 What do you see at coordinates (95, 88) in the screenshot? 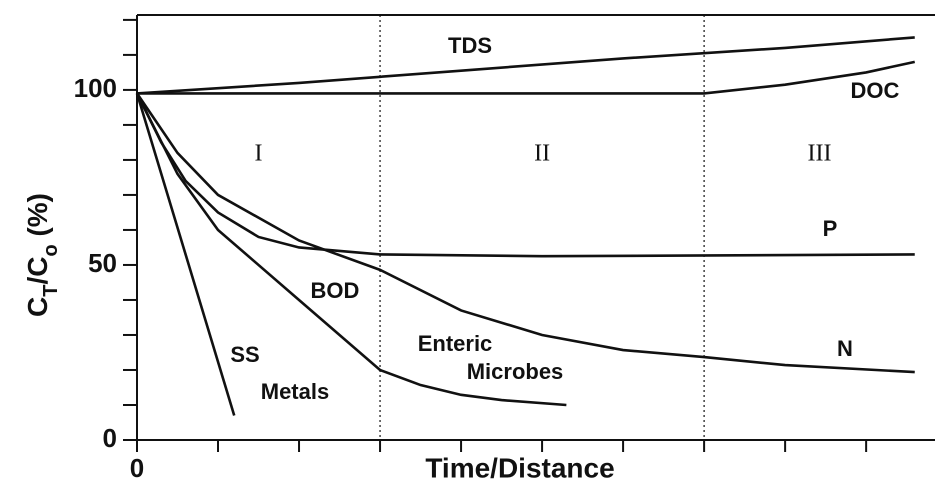
I see `y-tick-label: 100` at bounding box center [95, 88].